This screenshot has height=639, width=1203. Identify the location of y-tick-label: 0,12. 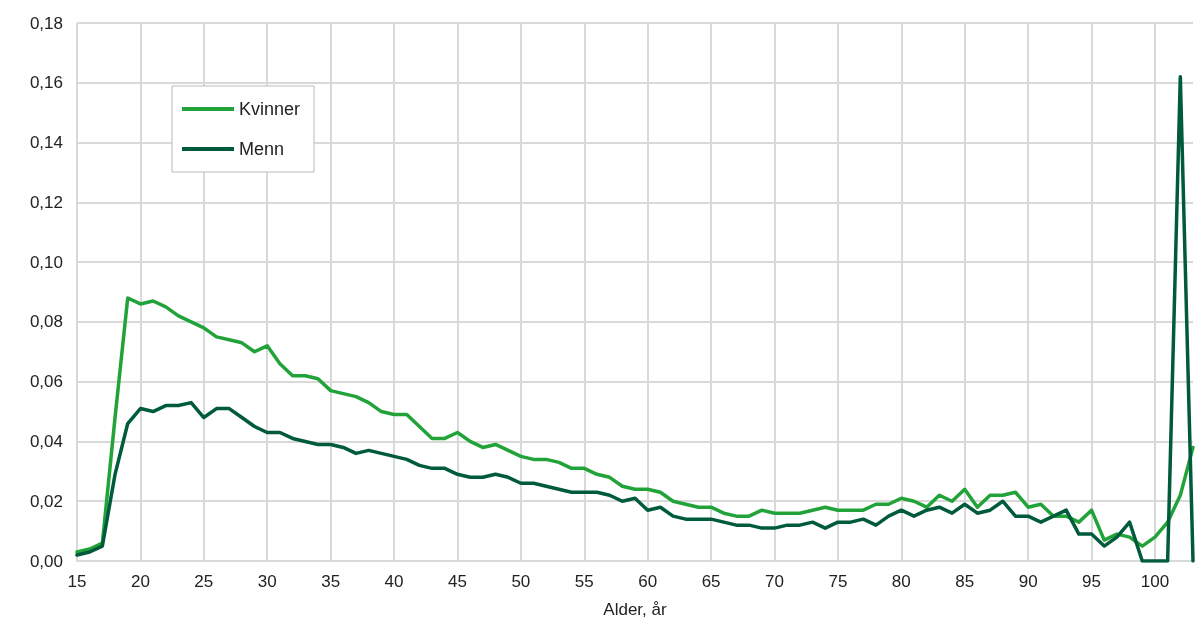
(46, 202).